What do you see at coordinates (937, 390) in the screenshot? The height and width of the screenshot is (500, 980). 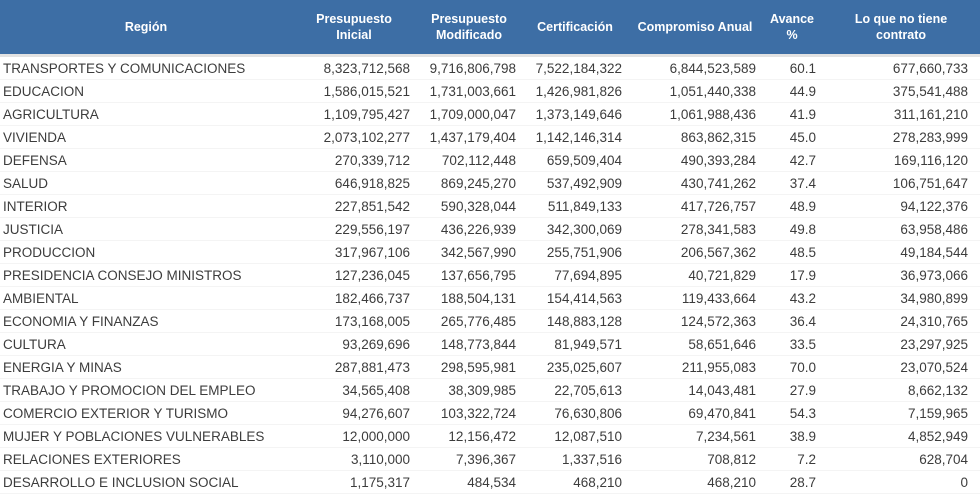 I see `value-cell: 8,662,132` at bounding box center [937, 390].